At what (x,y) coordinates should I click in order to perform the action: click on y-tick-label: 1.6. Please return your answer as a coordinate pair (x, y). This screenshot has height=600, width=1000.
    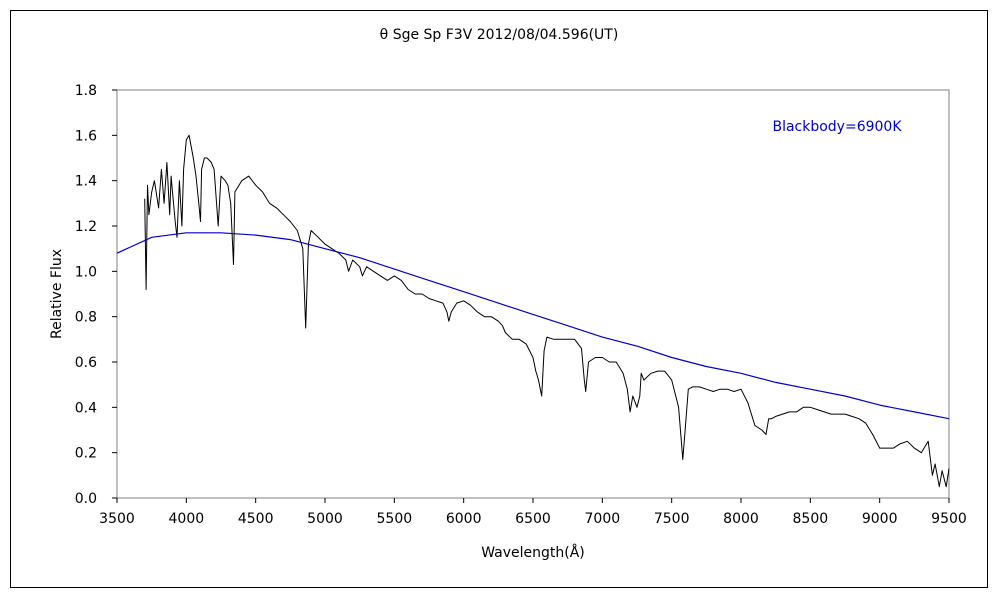
    Looking at the image, I should click on (86, 136).